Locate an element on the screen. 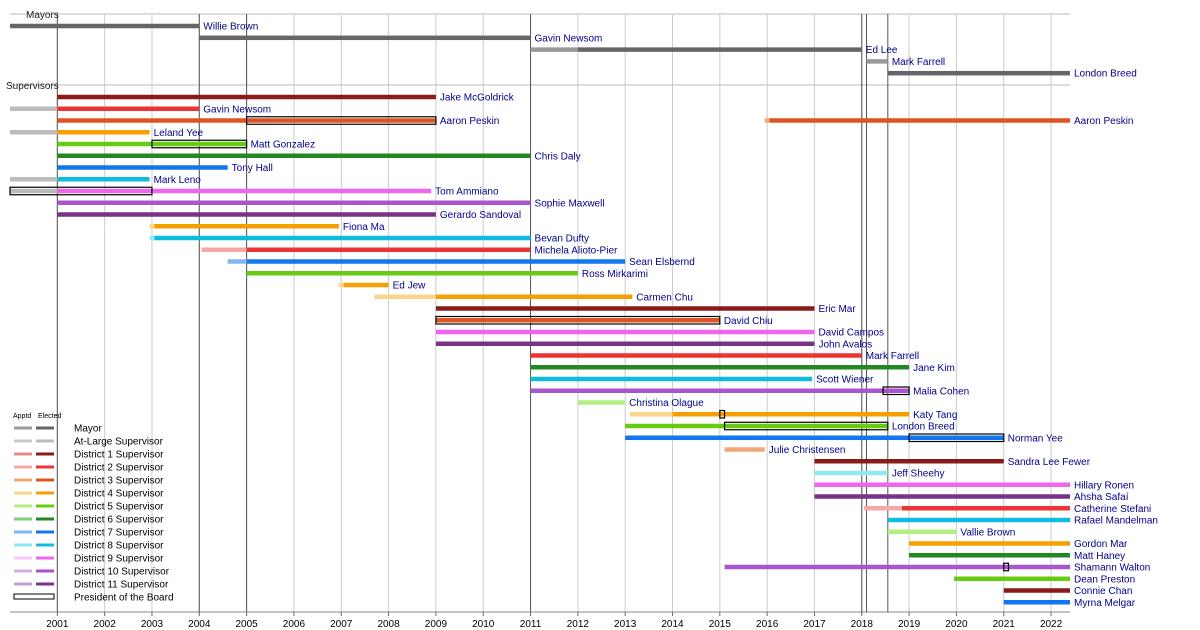 The image size is (1200, 630). x-tick-label-2016: 2016 is located at coordinates (767, 624).